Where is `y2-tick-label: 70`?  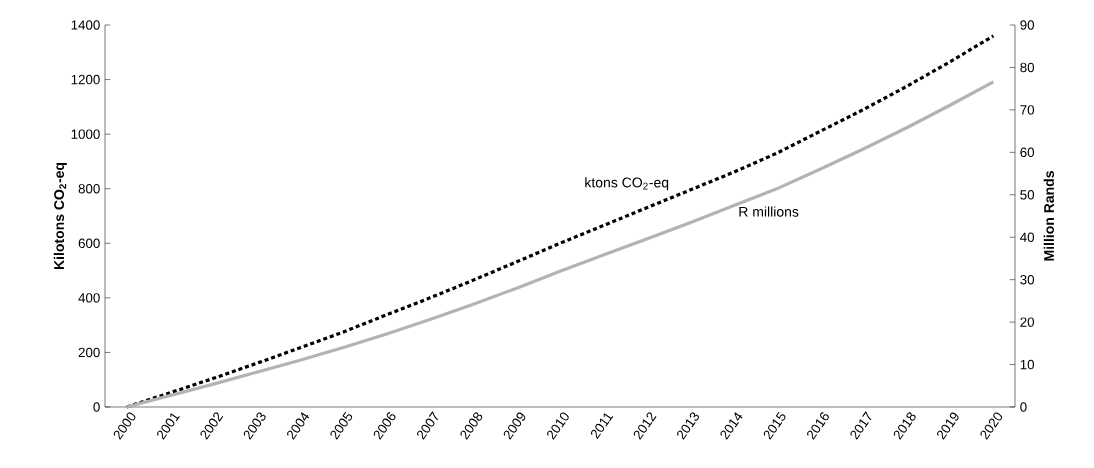
y2-tick-label: 70 is located at coordinates (1027, 110).